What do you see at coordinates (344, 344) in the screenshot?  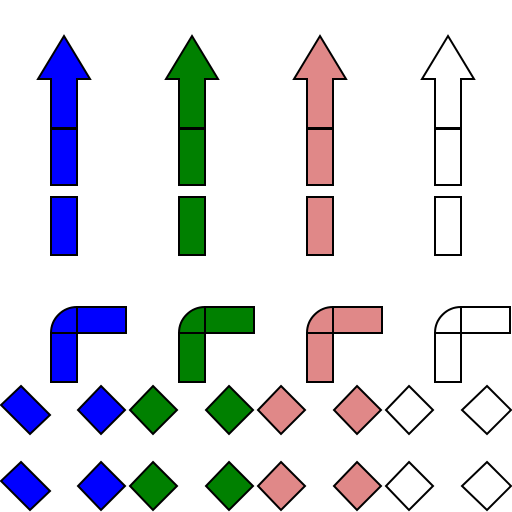 I see `corner-piece-pink` at bounding box center [344, 344].